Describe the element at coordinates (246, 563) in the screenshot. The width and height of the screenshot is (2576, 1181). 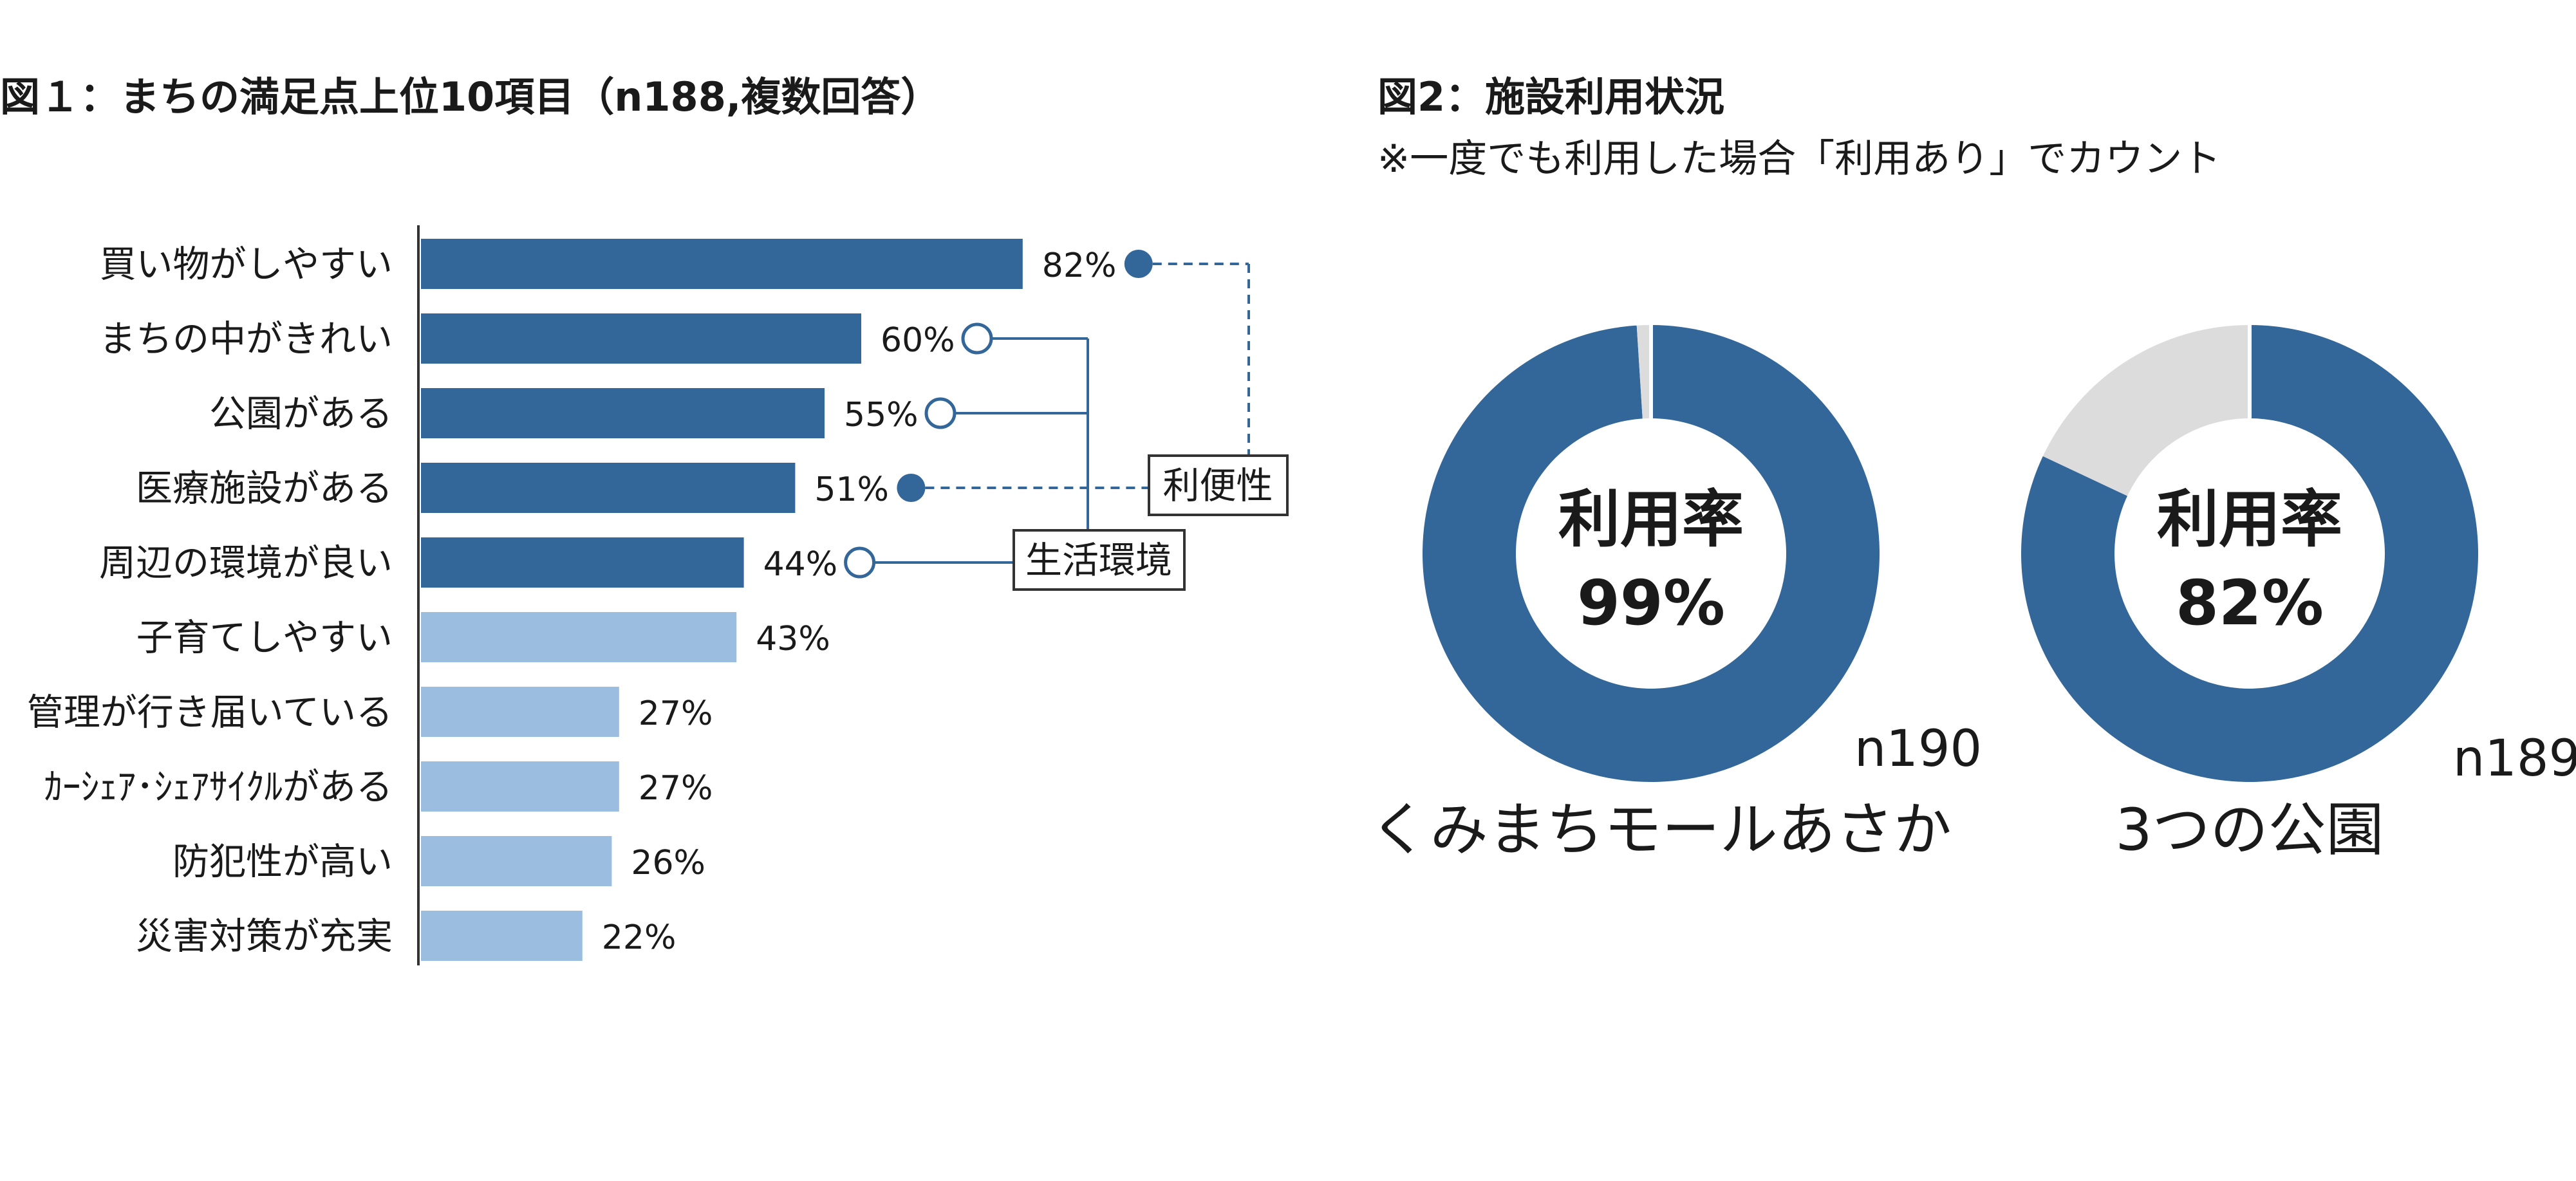
I see `category-label-5: 周辺の環境が良い` at that location.